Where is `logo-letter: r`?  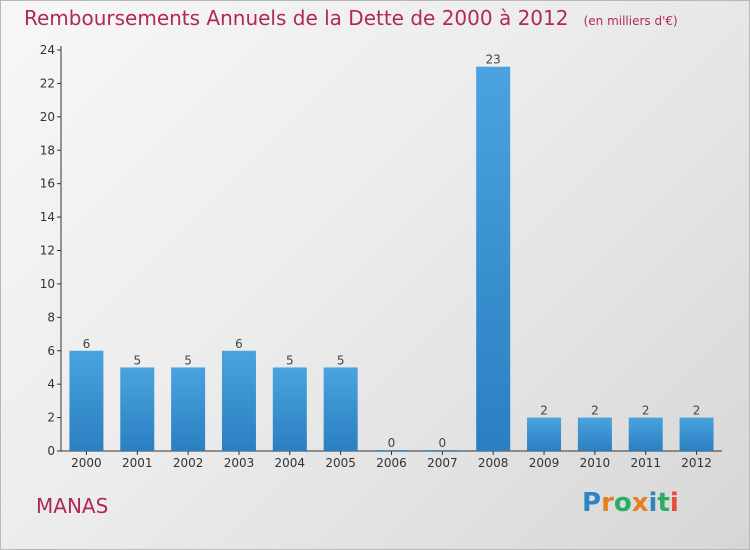 logo-letter: r is located at coordinates (607, 503).